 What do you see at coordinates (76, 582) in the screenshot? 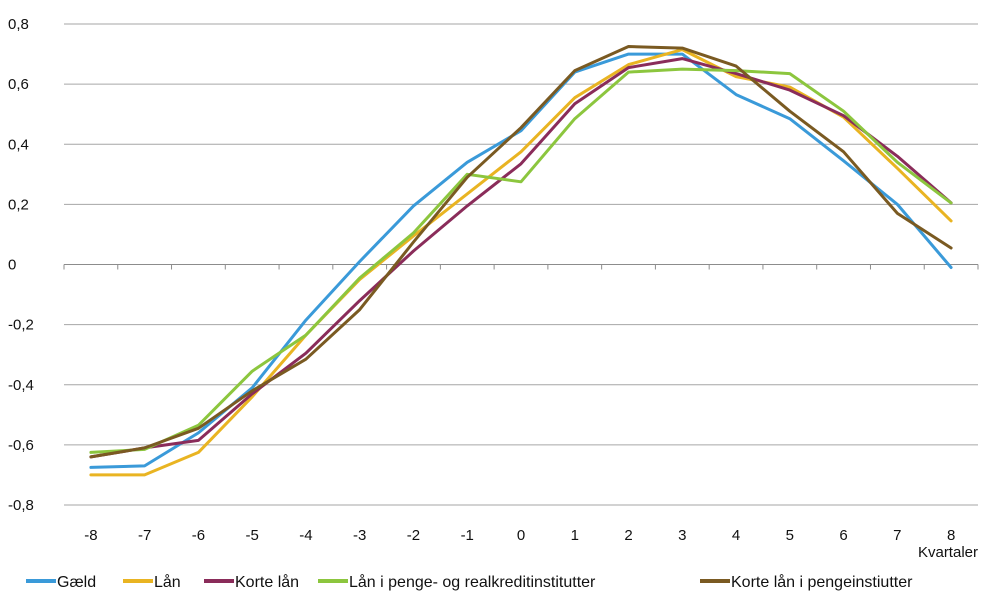
I see `legend-label: Gæld` at bounding box center [76, 582].